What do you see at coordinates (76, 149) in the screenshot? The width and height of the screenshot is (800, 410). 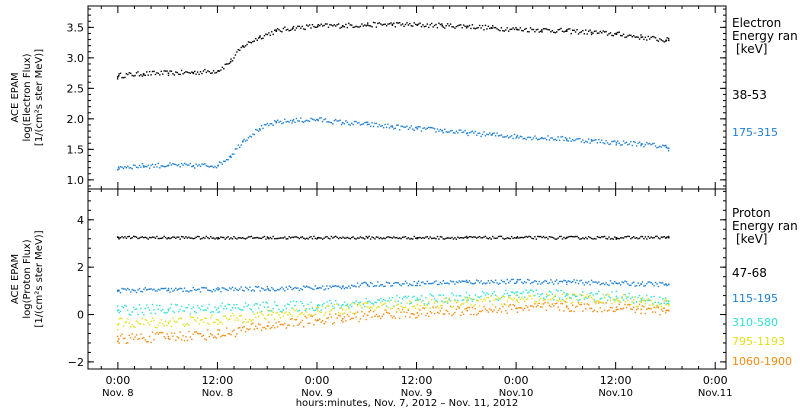 I see `electron-y-tick-label: 1.5` at bounding box center [76, 149].